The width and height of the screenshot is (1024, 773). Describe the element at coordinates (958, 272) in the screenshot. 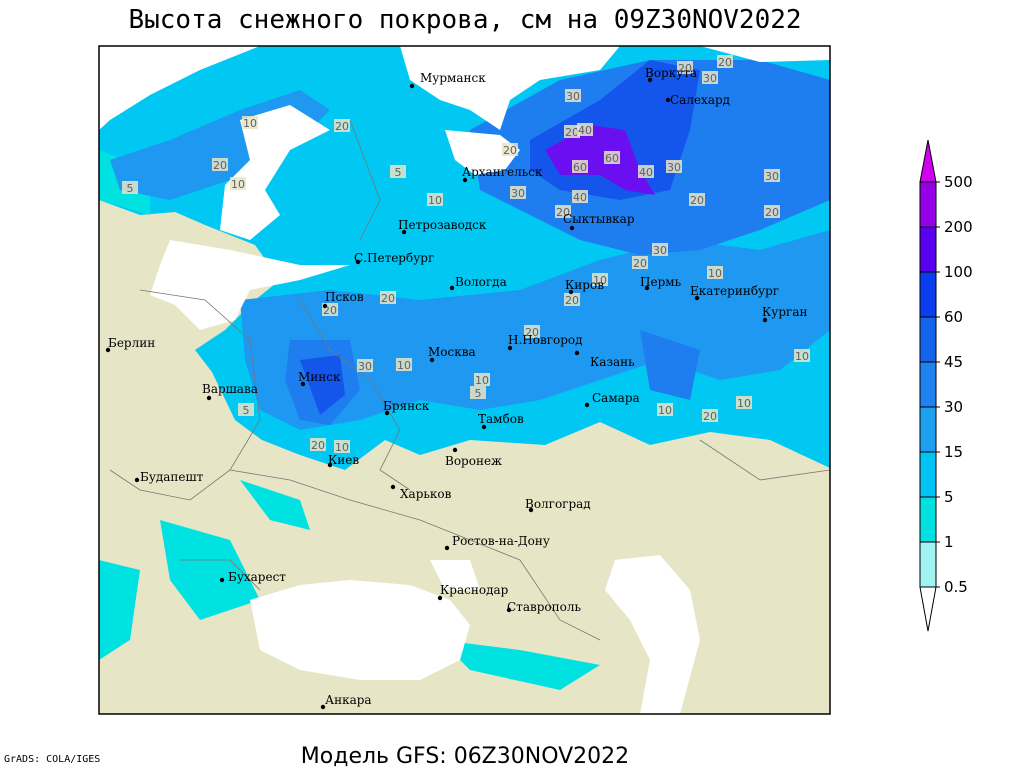

I see `legend-label: 100` at that location.